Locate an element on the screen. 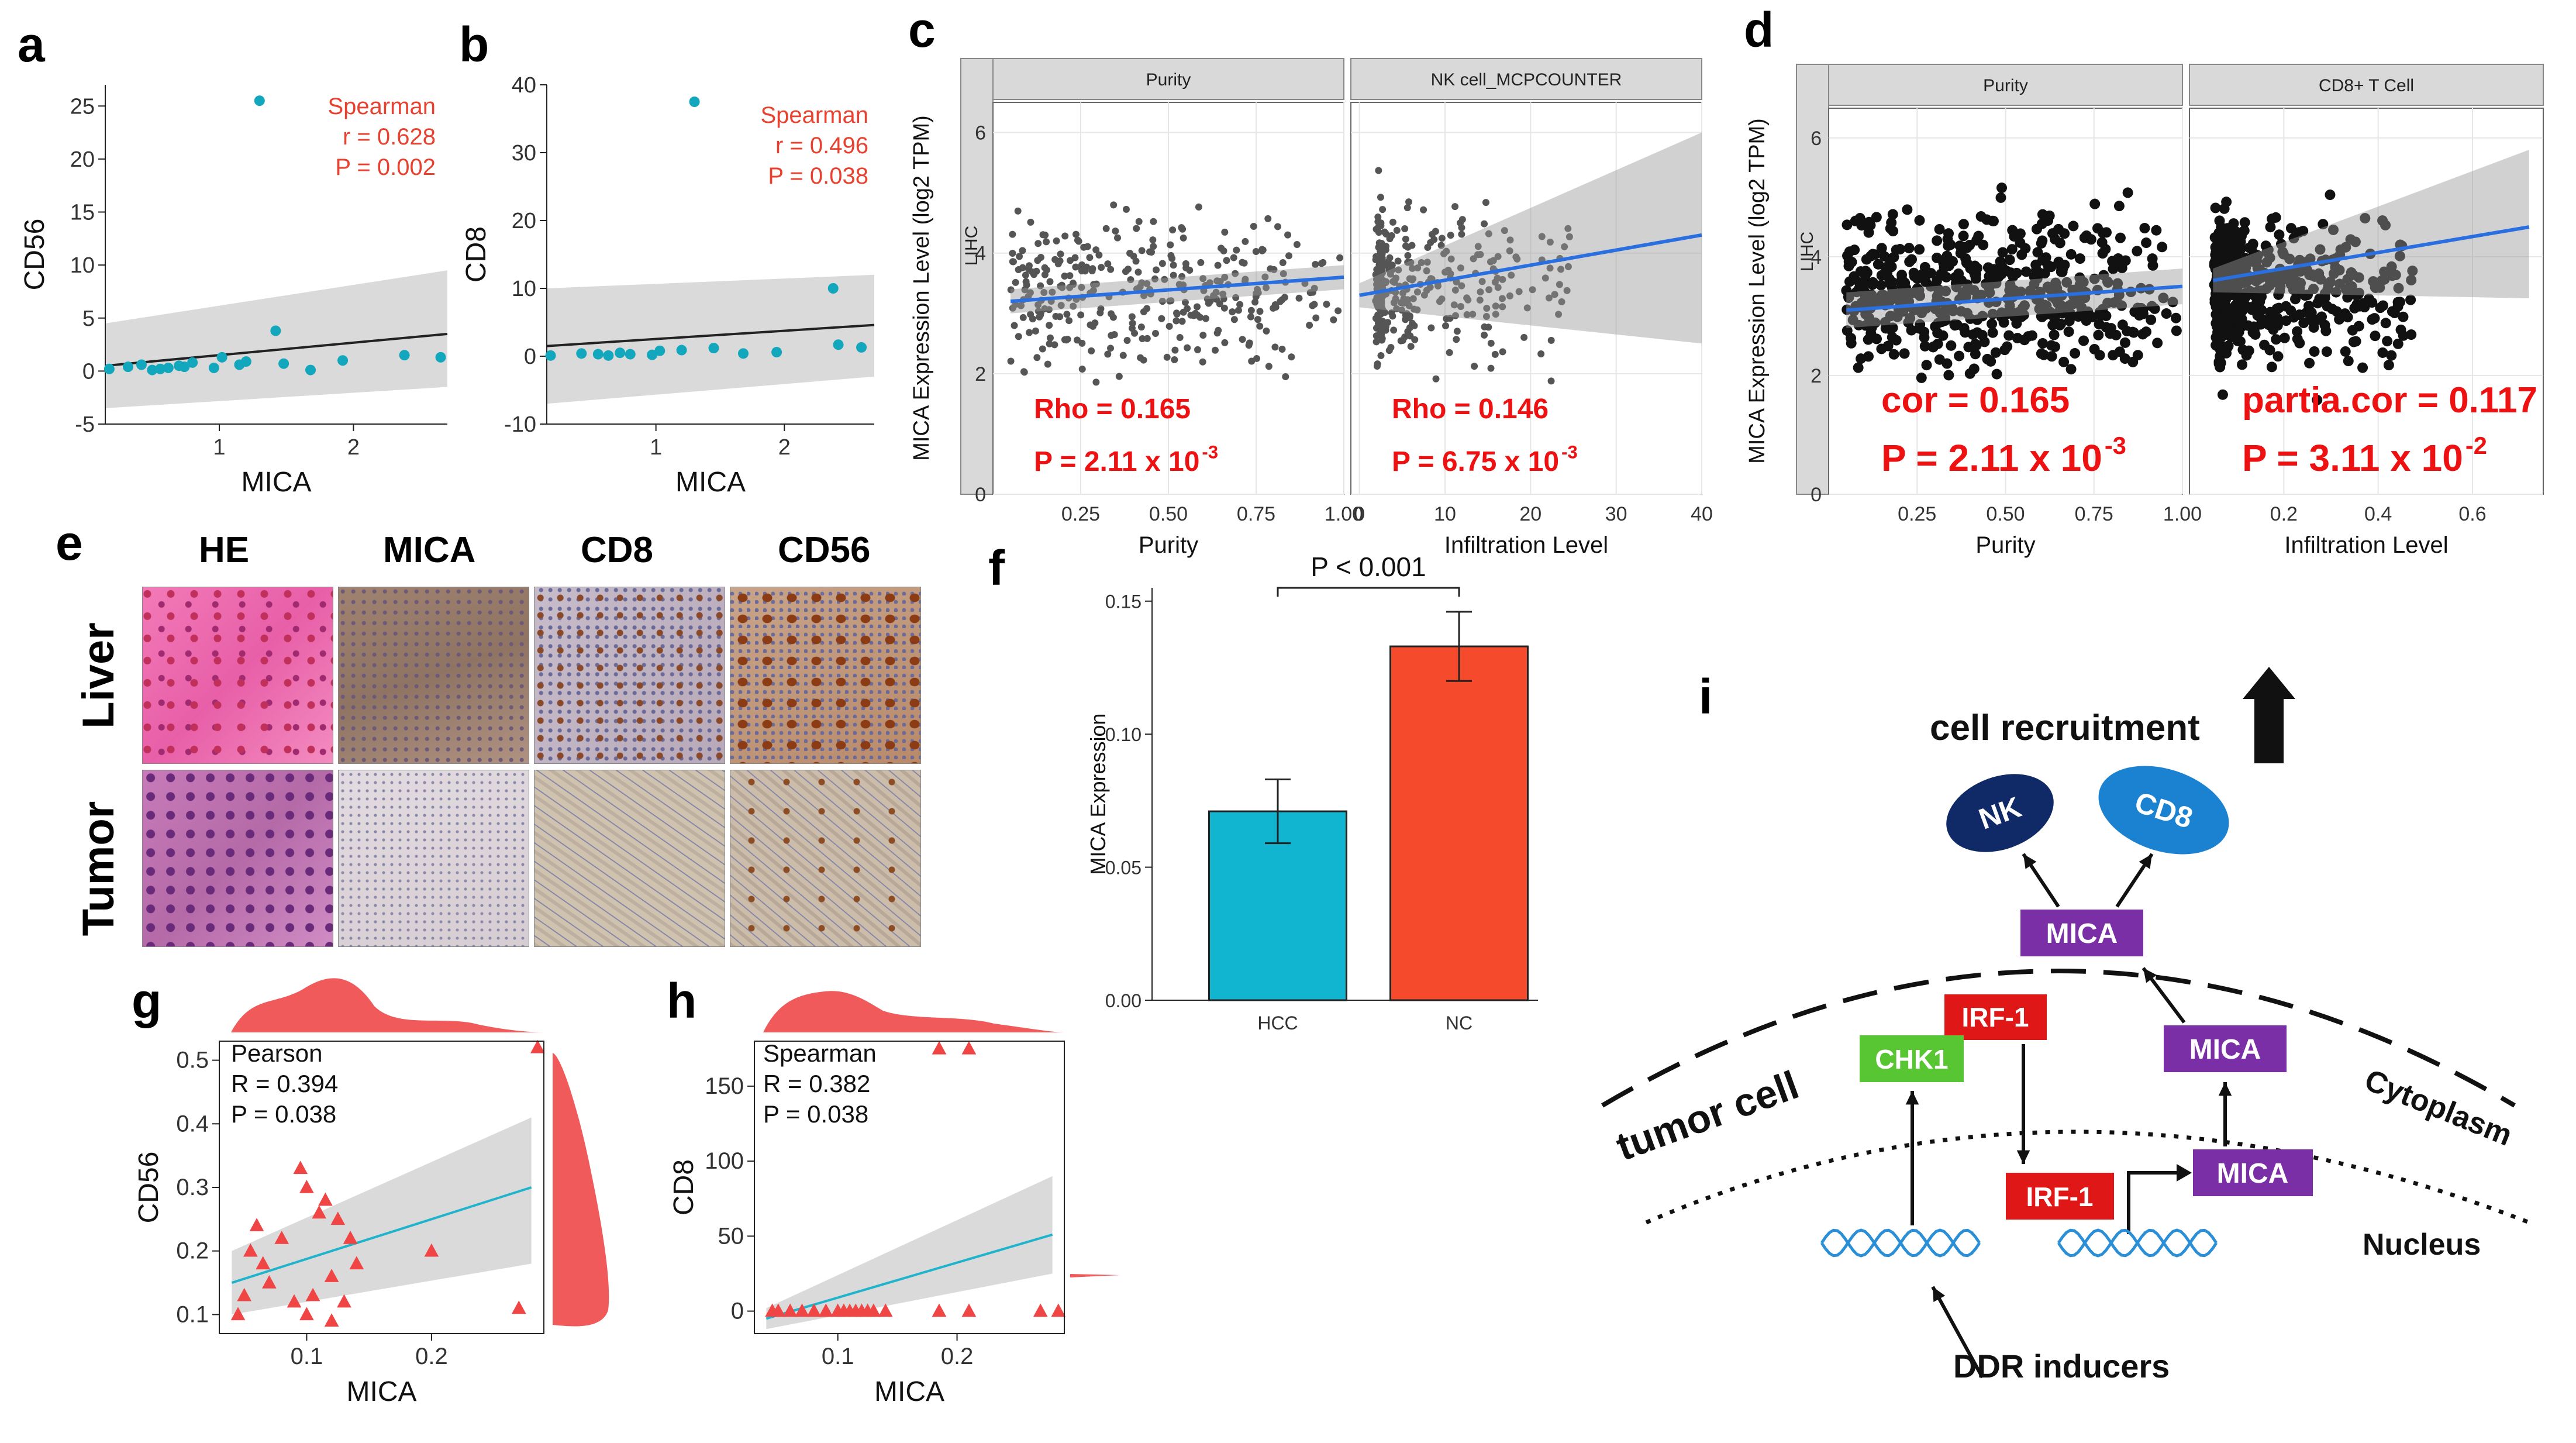  y-tick-label: 0.3 is located at coordinates (193, 1187).